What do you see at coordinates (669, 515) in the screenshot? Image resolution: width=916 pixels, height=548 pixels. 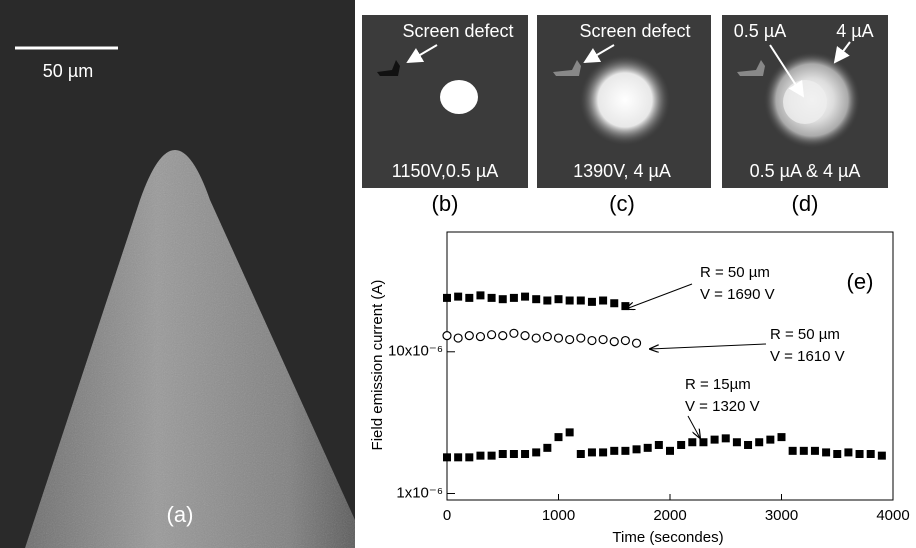 I see `x-tick-label: 2000` at bounding box center [669, 515].